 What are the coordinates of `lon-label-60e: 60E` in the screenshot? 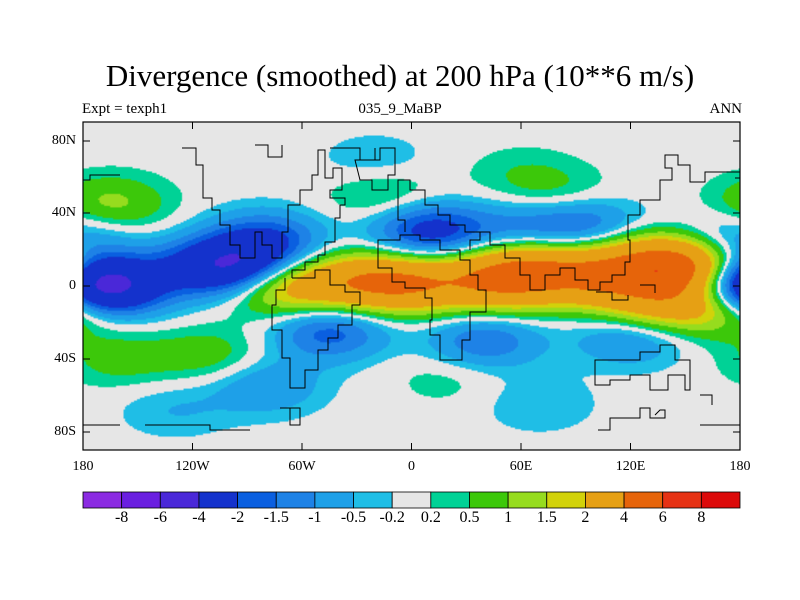 It's located at (521, 466).